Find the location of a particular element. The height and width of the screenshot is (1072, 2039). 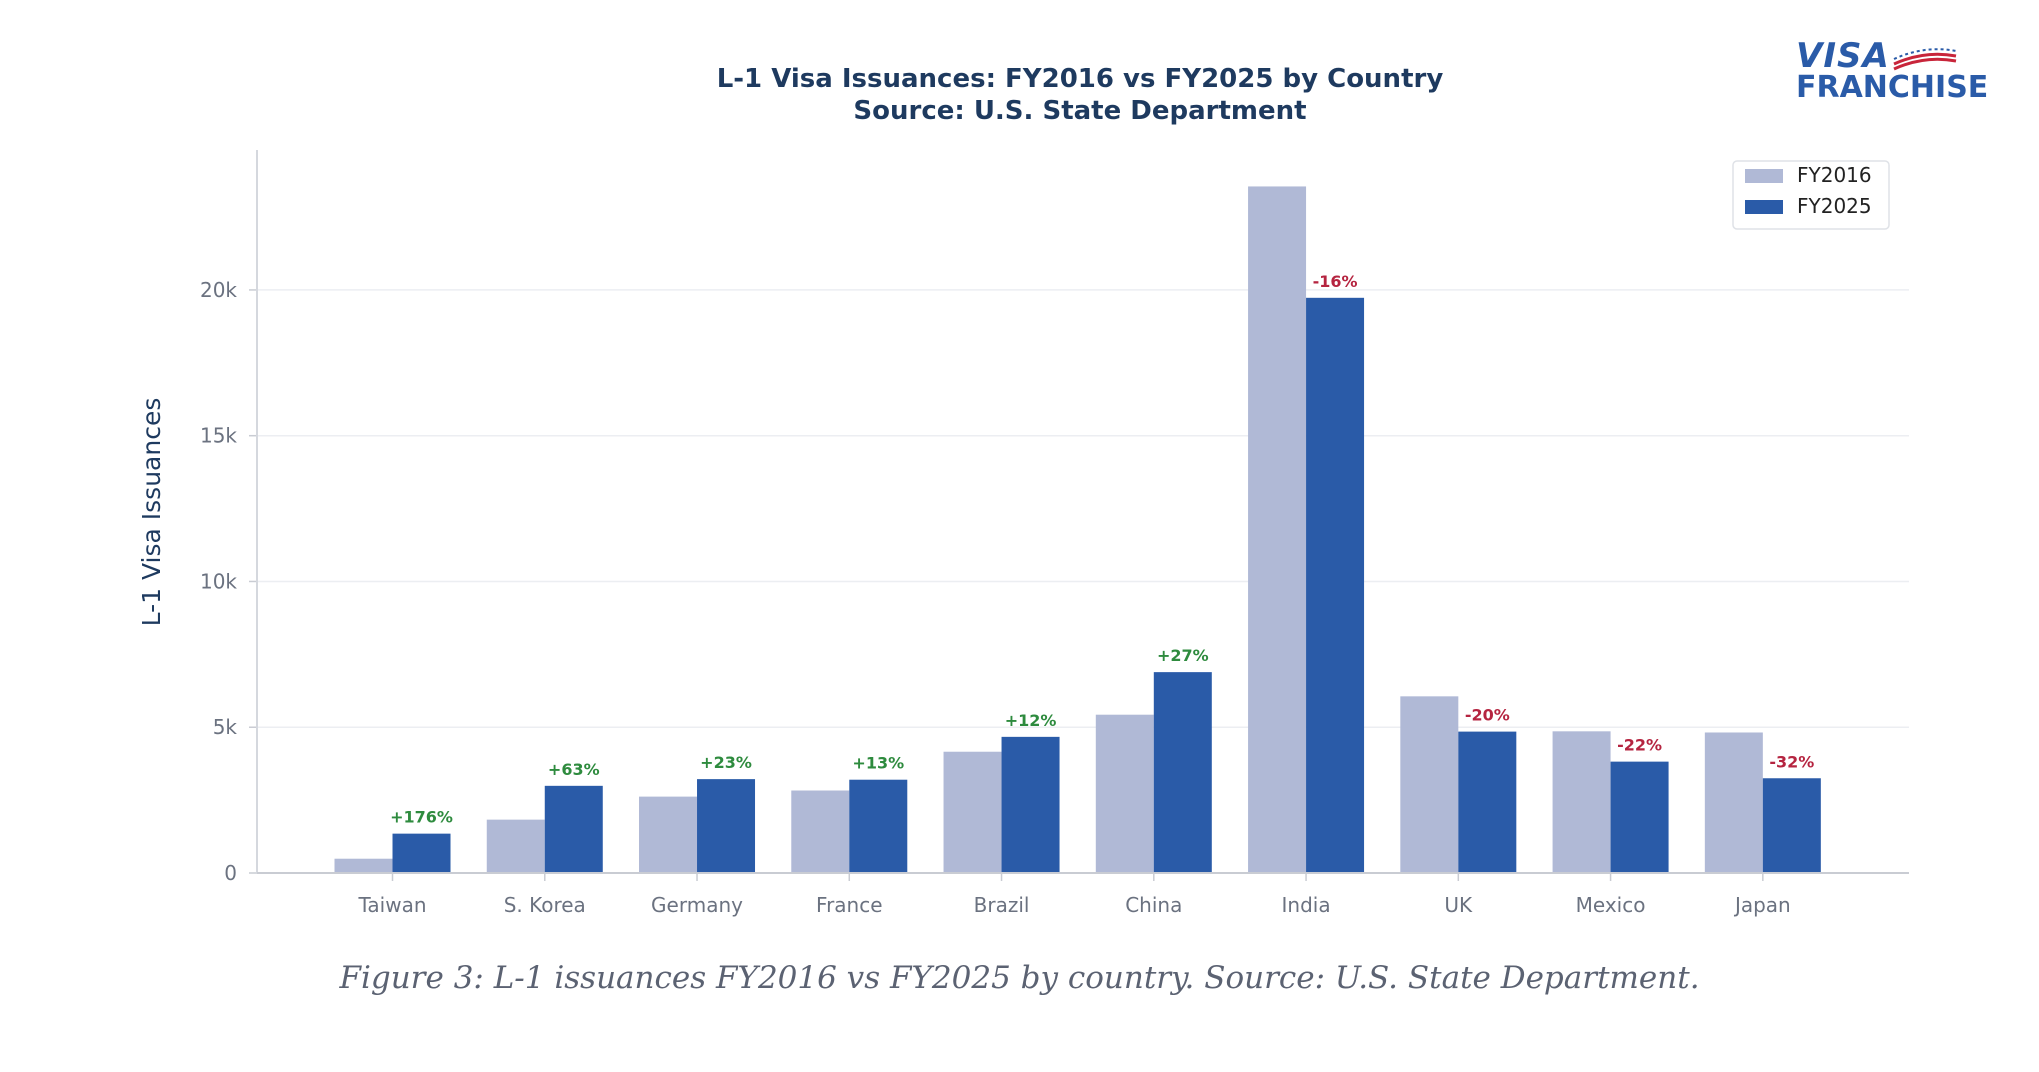

visa-franchise-logo: VISA FRANCHISE is located at coordinates (1890, 71).